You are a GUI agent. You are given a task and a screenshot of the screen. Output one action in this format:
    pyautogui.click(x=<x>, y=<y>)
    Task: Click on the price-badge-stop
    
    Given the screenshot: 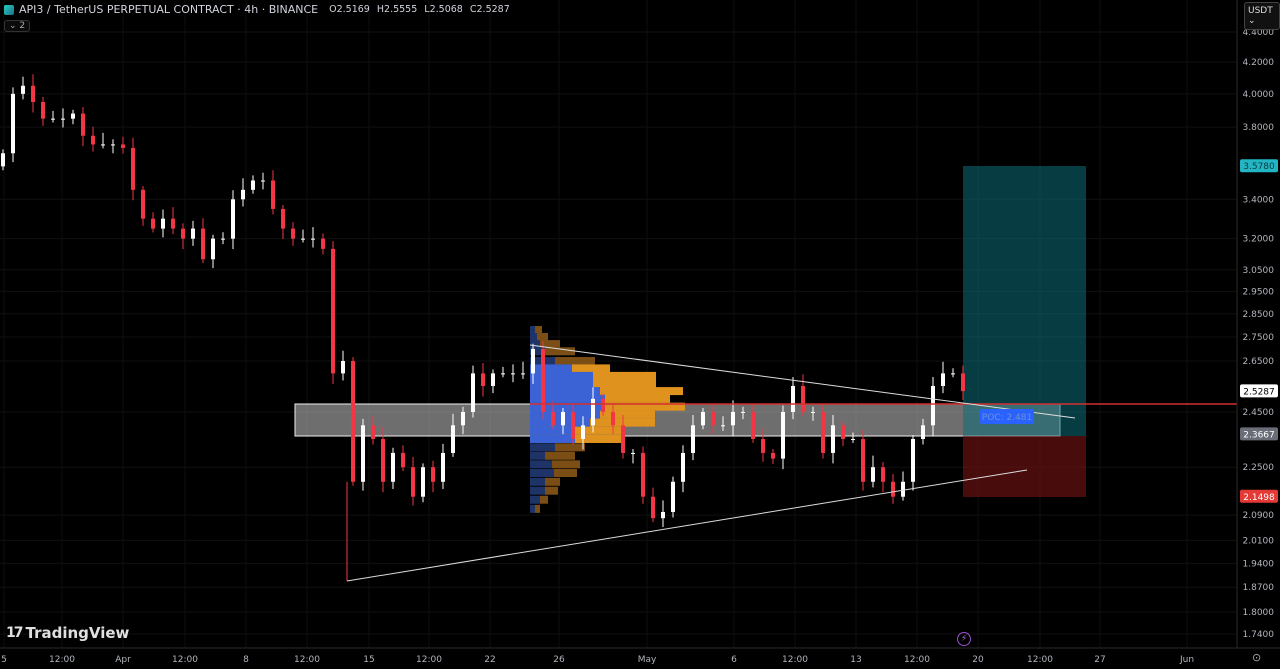 What is the action you would take?
    pyautogui.click(x=1259, y=496)
    